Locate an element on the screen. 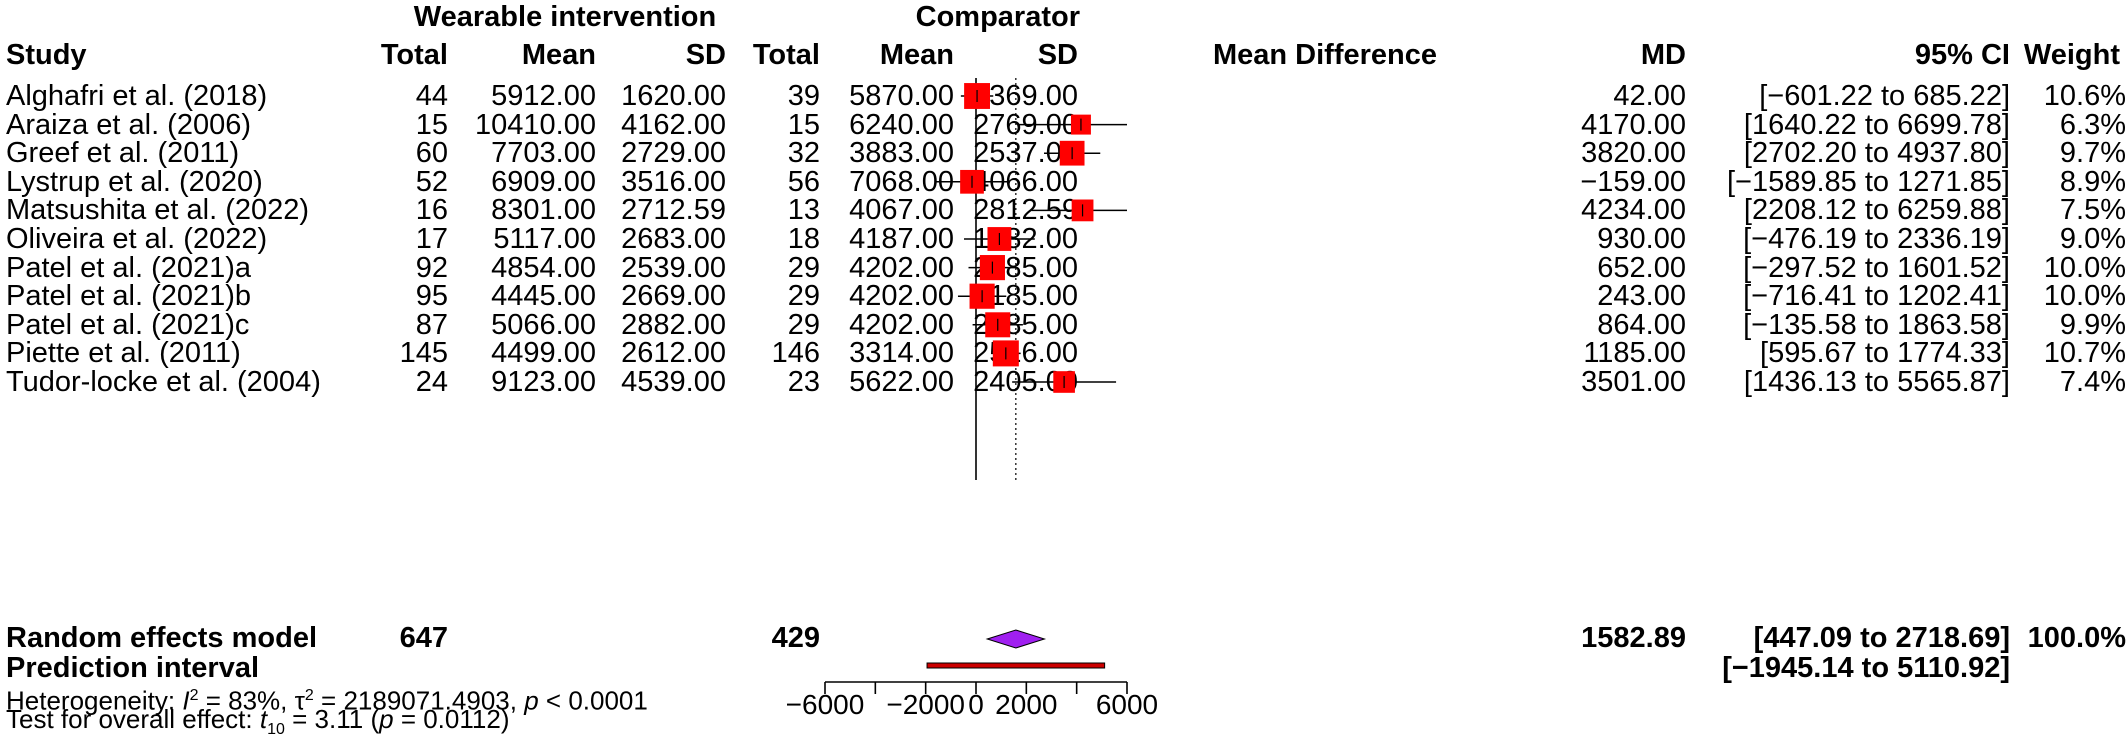  ci-value: [−1589.85 to 1271.85] is located at coordinates (1868, 181).